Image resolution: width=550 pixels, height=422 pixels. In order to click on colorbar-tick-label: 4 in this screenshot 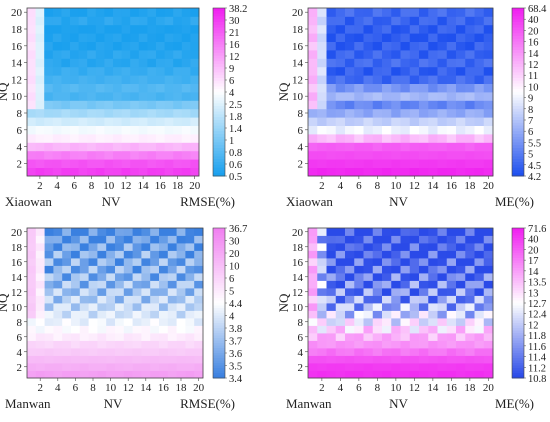, I will do `click(232, 317)`.